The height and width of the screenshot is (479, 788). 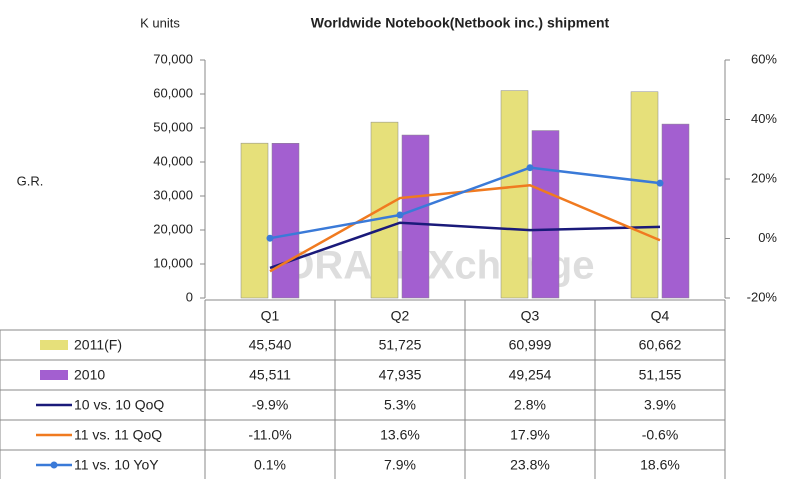 I want to click on y2-tick-label: 60%, so click(x=764, y=58).